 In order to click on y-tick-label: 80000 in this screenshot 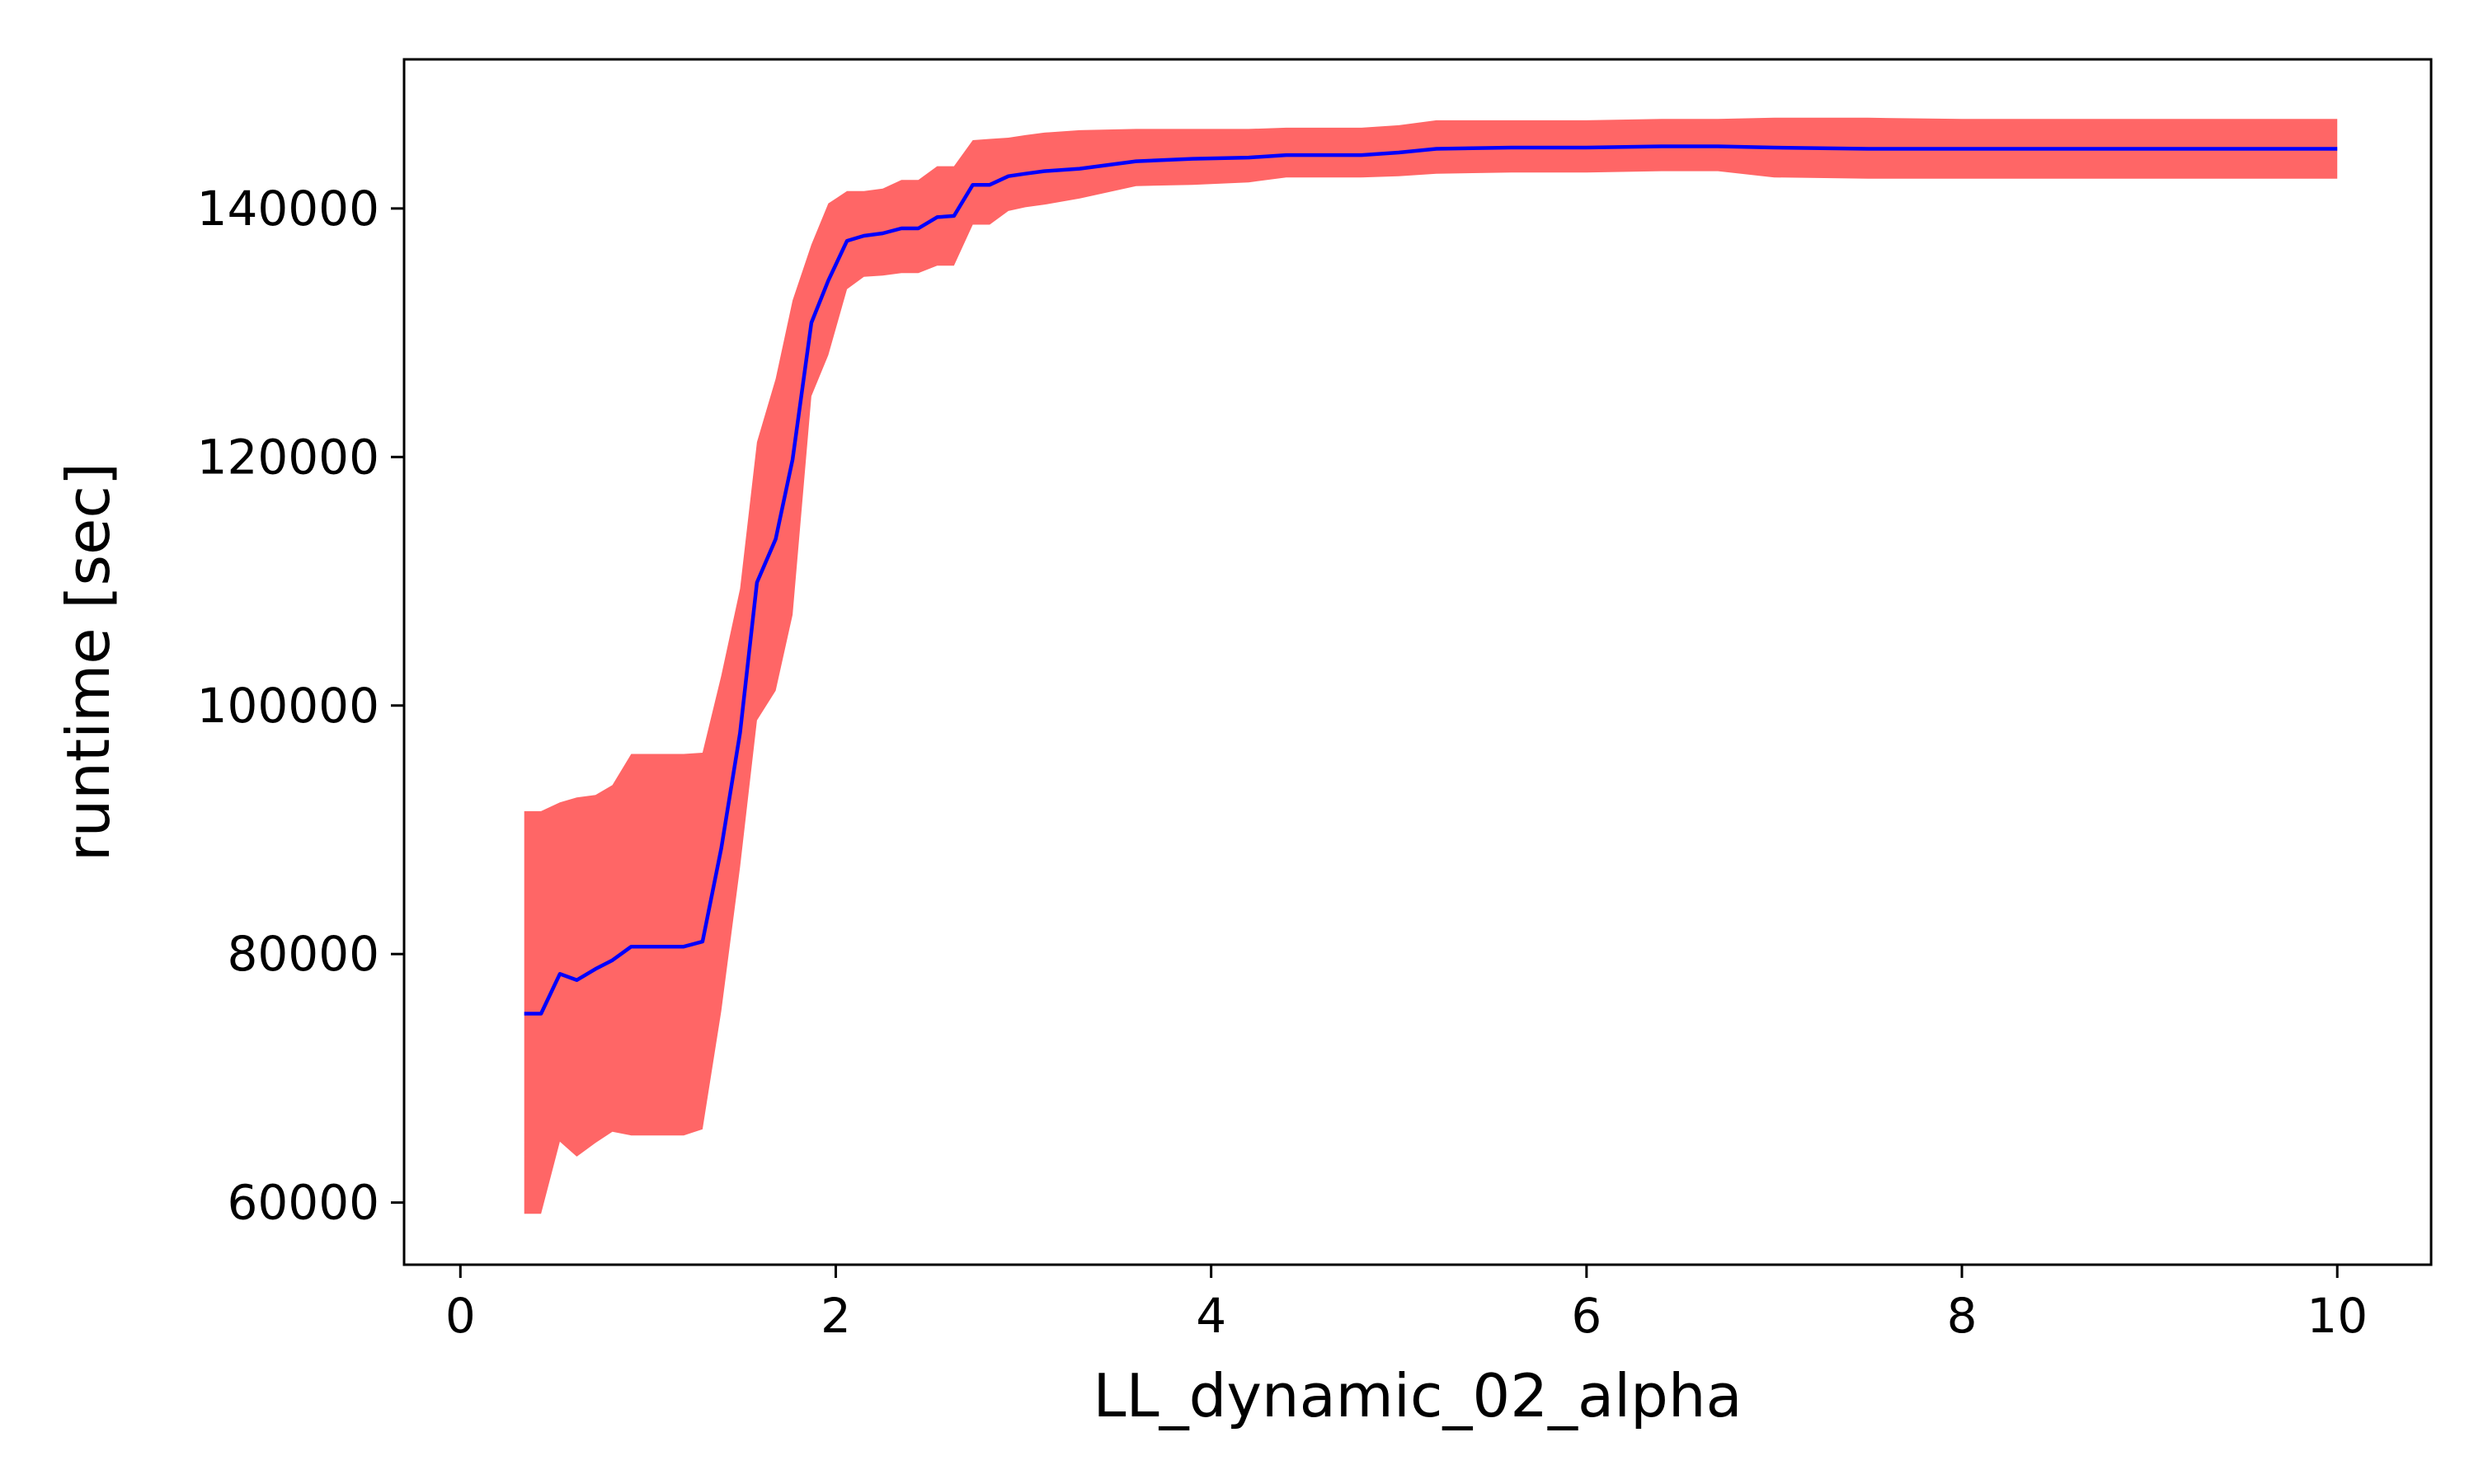, I will do `click(303, 954)`.